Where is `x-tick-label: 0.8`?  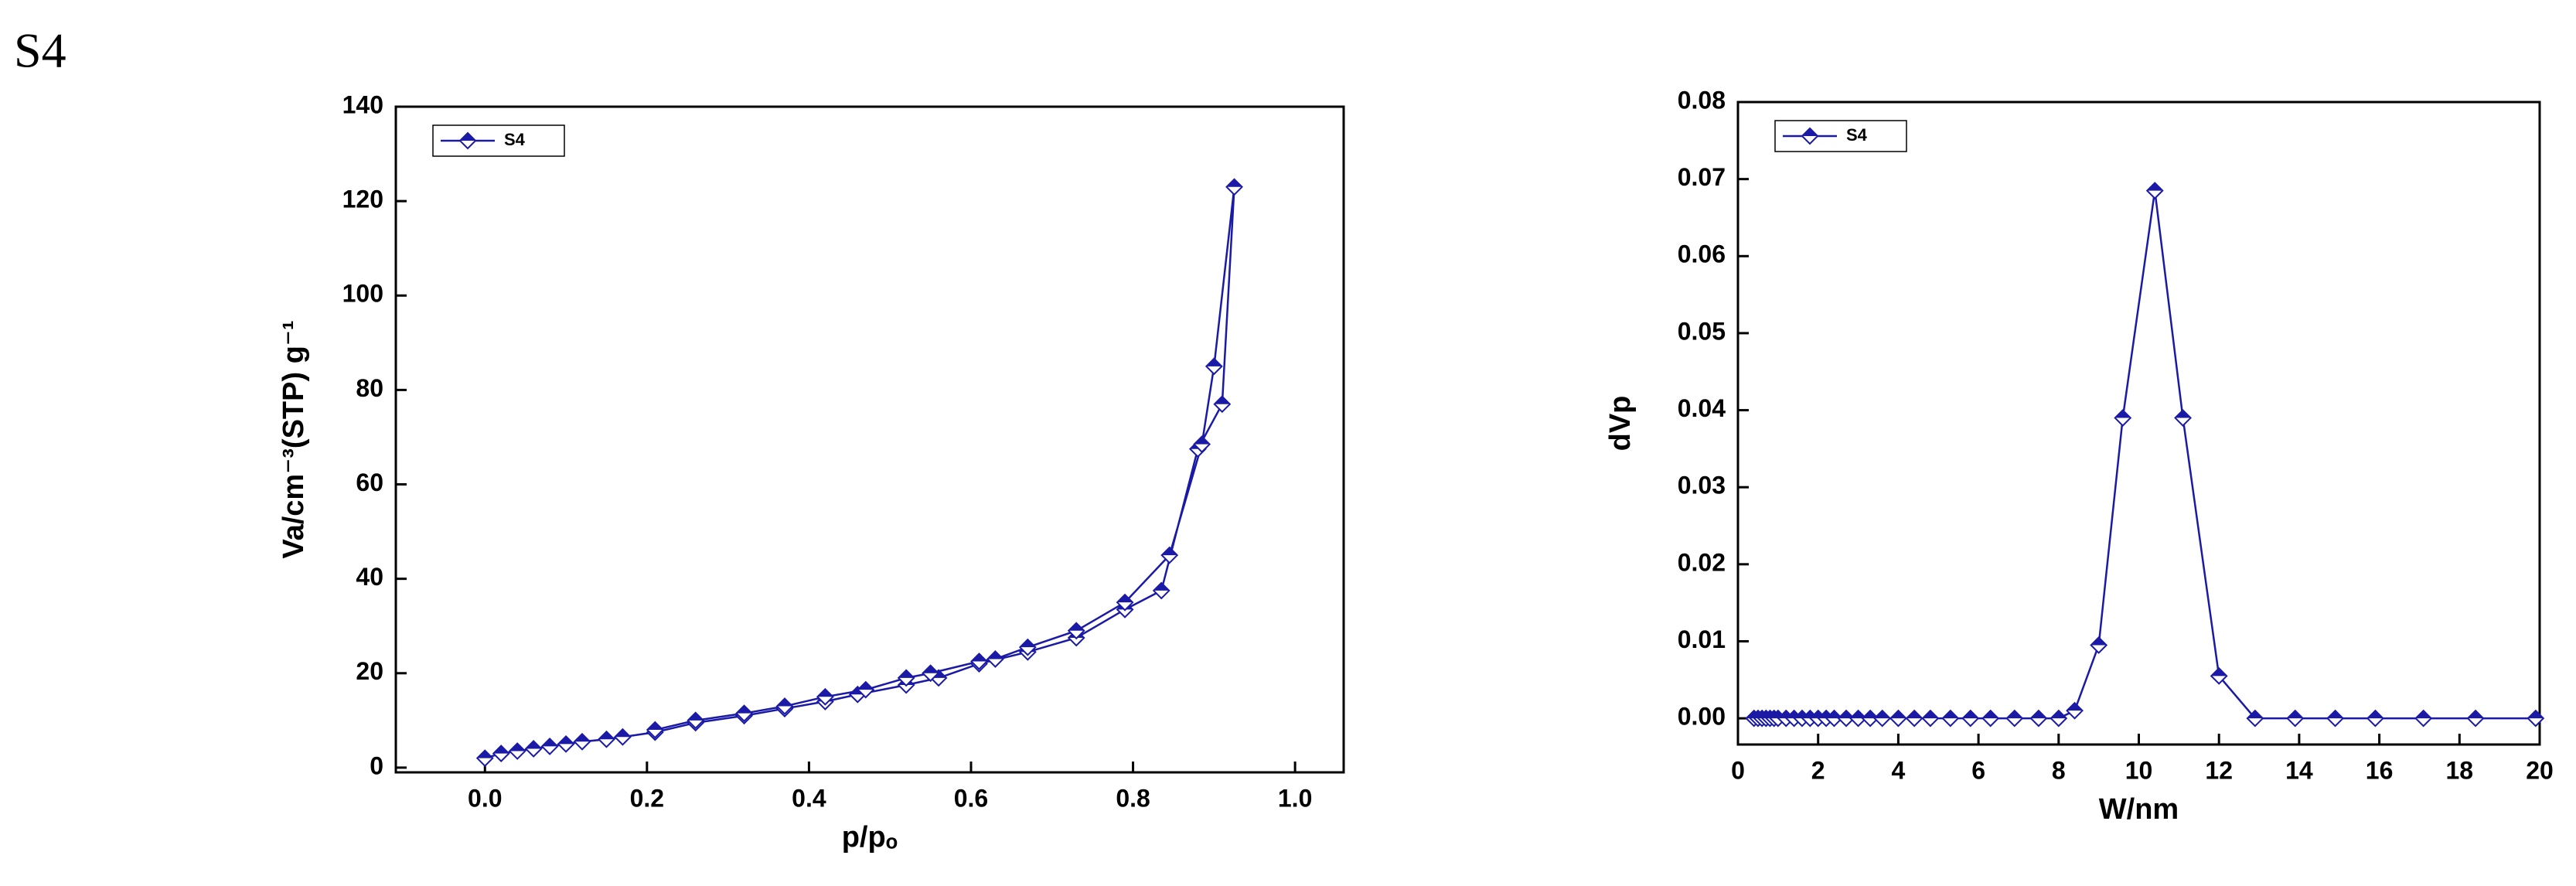 x-tick-label: 0.8 is located at coordinates (1133, 798).